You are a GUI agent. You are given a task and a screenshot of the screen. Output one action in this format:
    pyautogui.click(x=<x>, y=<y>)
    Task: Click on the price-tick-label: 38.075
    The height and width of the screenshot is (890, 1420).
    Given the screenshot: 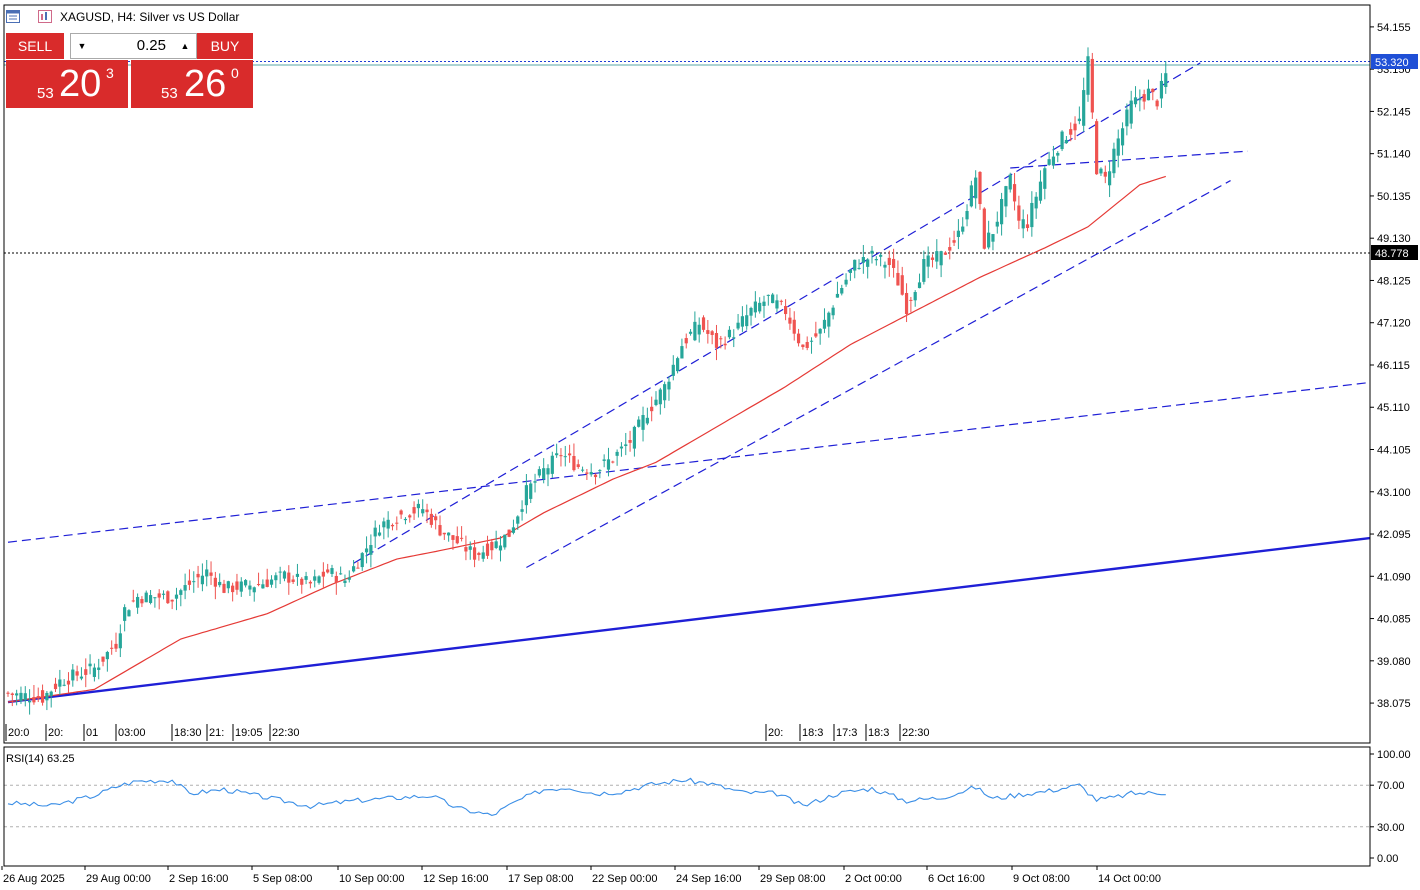 What is the action you would take?
    pyautogui.click(x=1394, y=704)
    